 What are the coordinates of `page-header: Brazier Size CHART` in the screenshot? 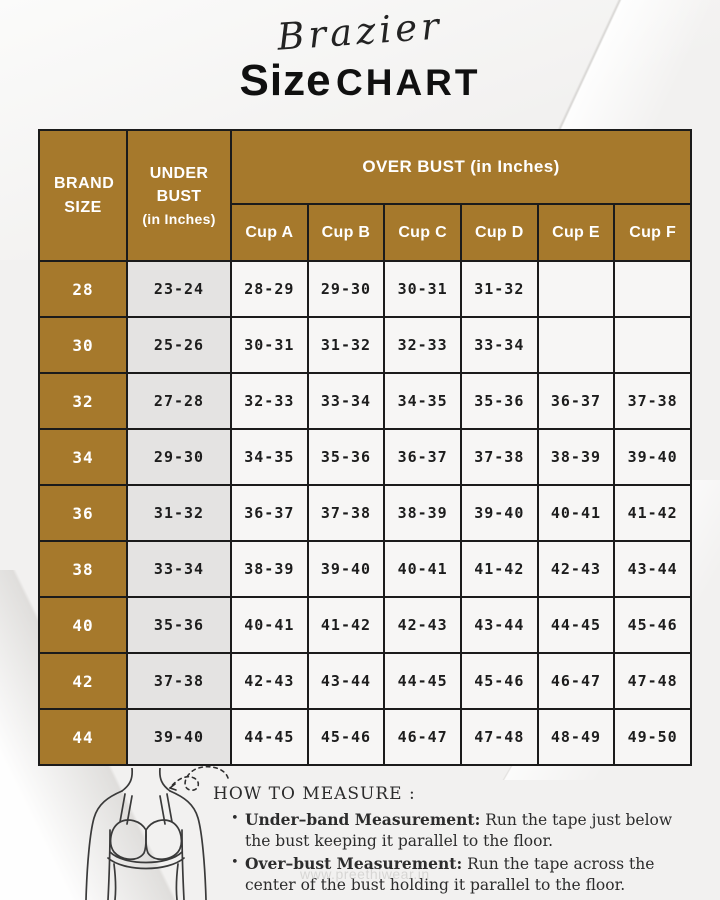 It's located at (360, 53).